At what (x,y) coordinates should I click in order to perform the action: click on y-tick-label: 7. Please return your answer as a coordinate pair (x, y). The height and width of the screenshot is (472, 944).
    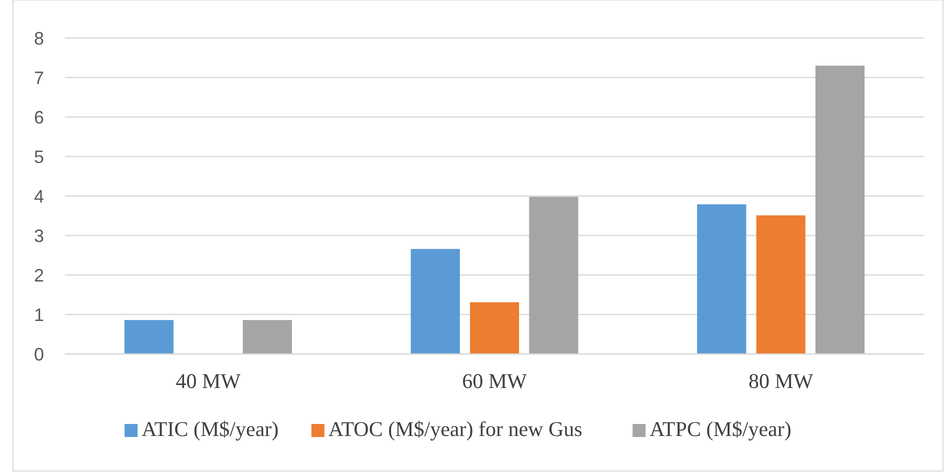
    Looking at the image, I should click on (39, 78).